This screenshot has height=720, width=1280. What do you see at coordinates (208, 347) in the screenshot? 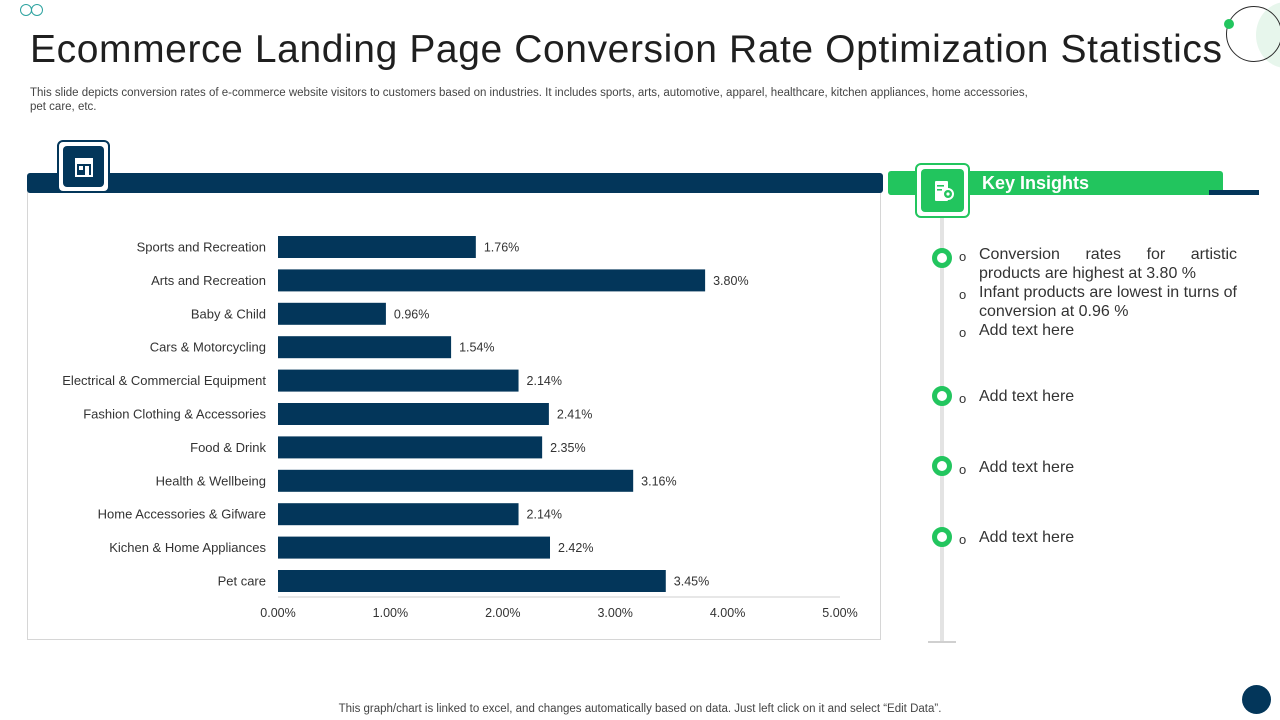
I see `category-label: Cars & Motorcycling` at bounding box center [208, 347].